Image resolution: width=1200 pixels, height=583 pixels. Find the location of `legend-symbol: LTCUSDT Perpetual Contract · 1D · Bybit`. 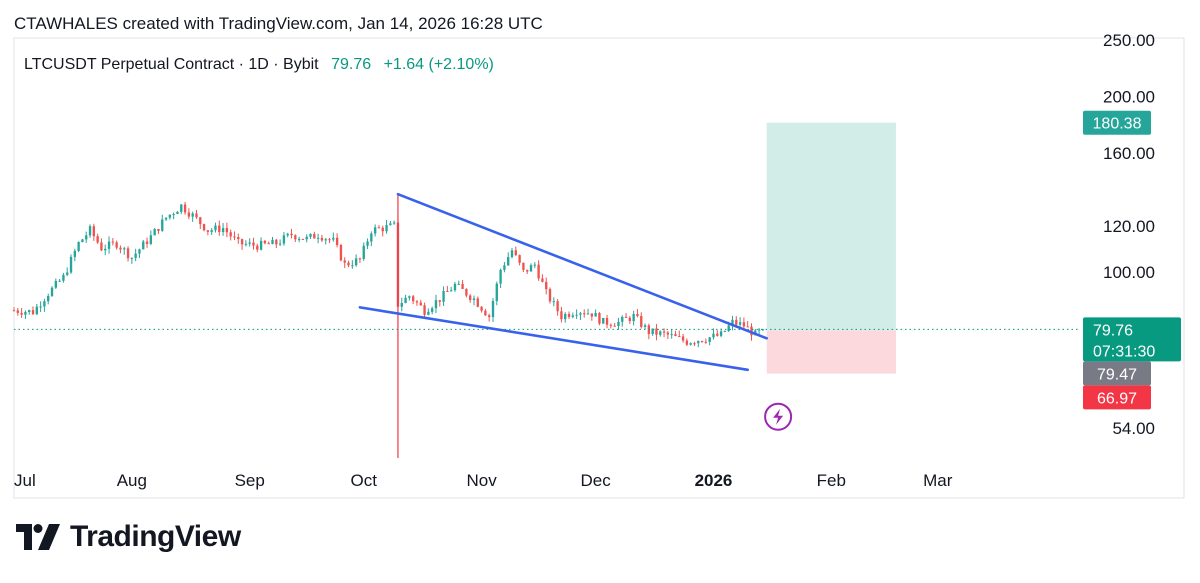

legend-symbol: LTCUSDT Perpetual Contract · 1D · Bybit is located at coordinates (171, 64).